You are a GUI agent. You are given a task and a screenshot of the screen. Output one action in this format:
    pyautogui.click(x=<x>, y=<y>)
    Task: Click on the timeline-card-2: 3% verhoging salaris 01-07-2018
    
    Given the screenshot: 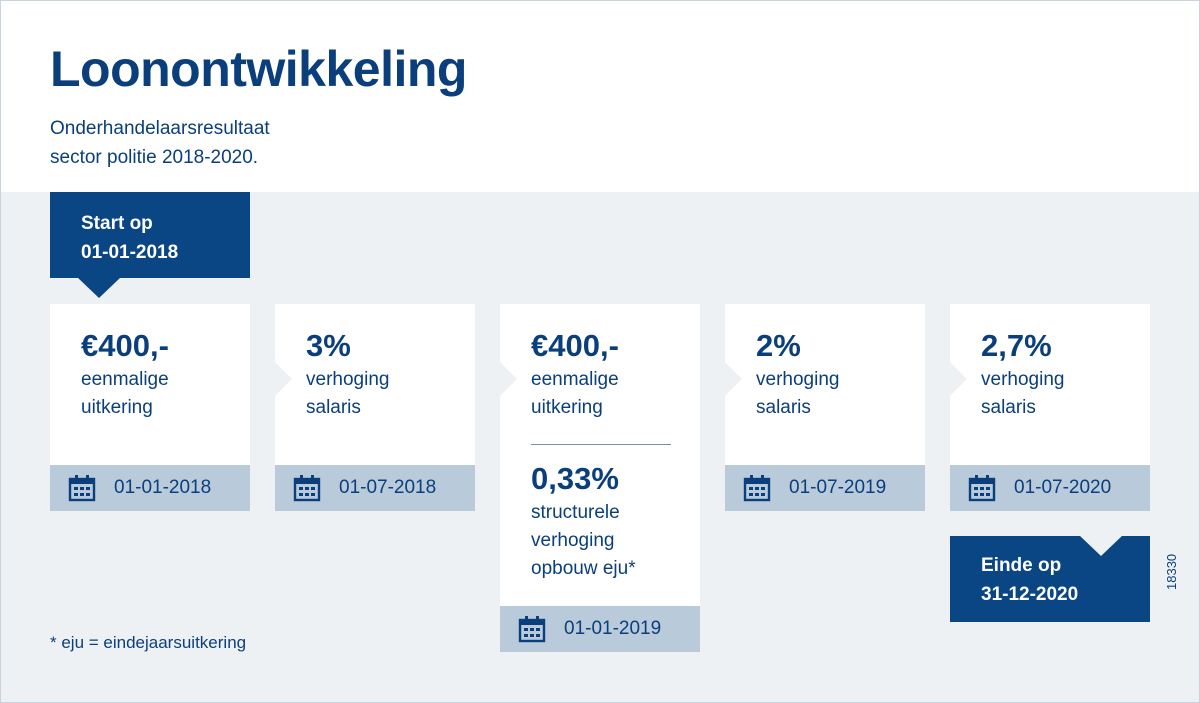 What is the action you would take?
    pyautogui.click(x=375, y=407)
    